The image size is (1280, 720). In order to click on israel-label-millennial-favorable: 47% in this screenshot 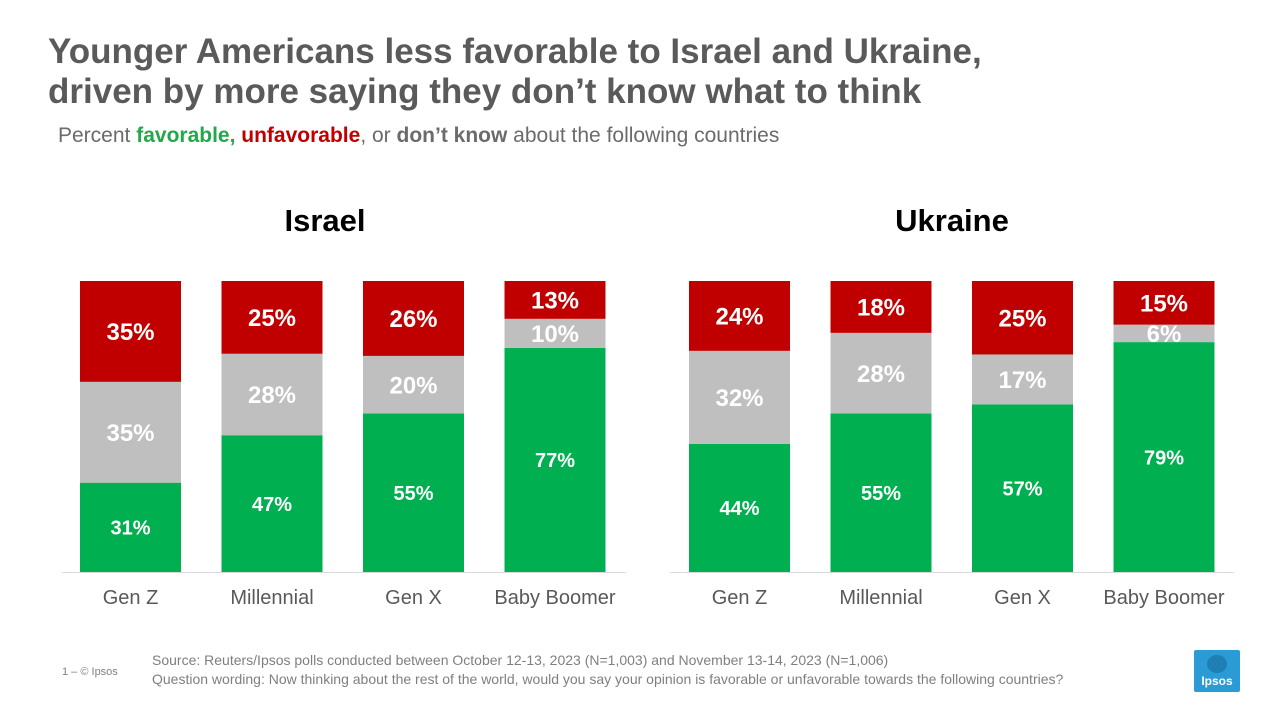, I will do `click(272, 505)`.